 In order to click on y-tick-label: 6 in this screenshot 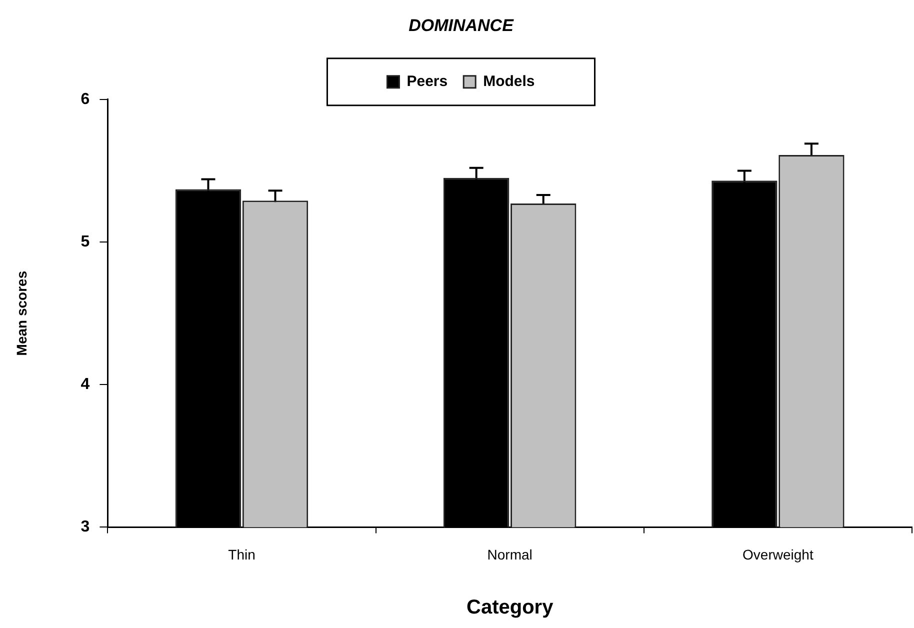, I will do `click(85, 99)`.